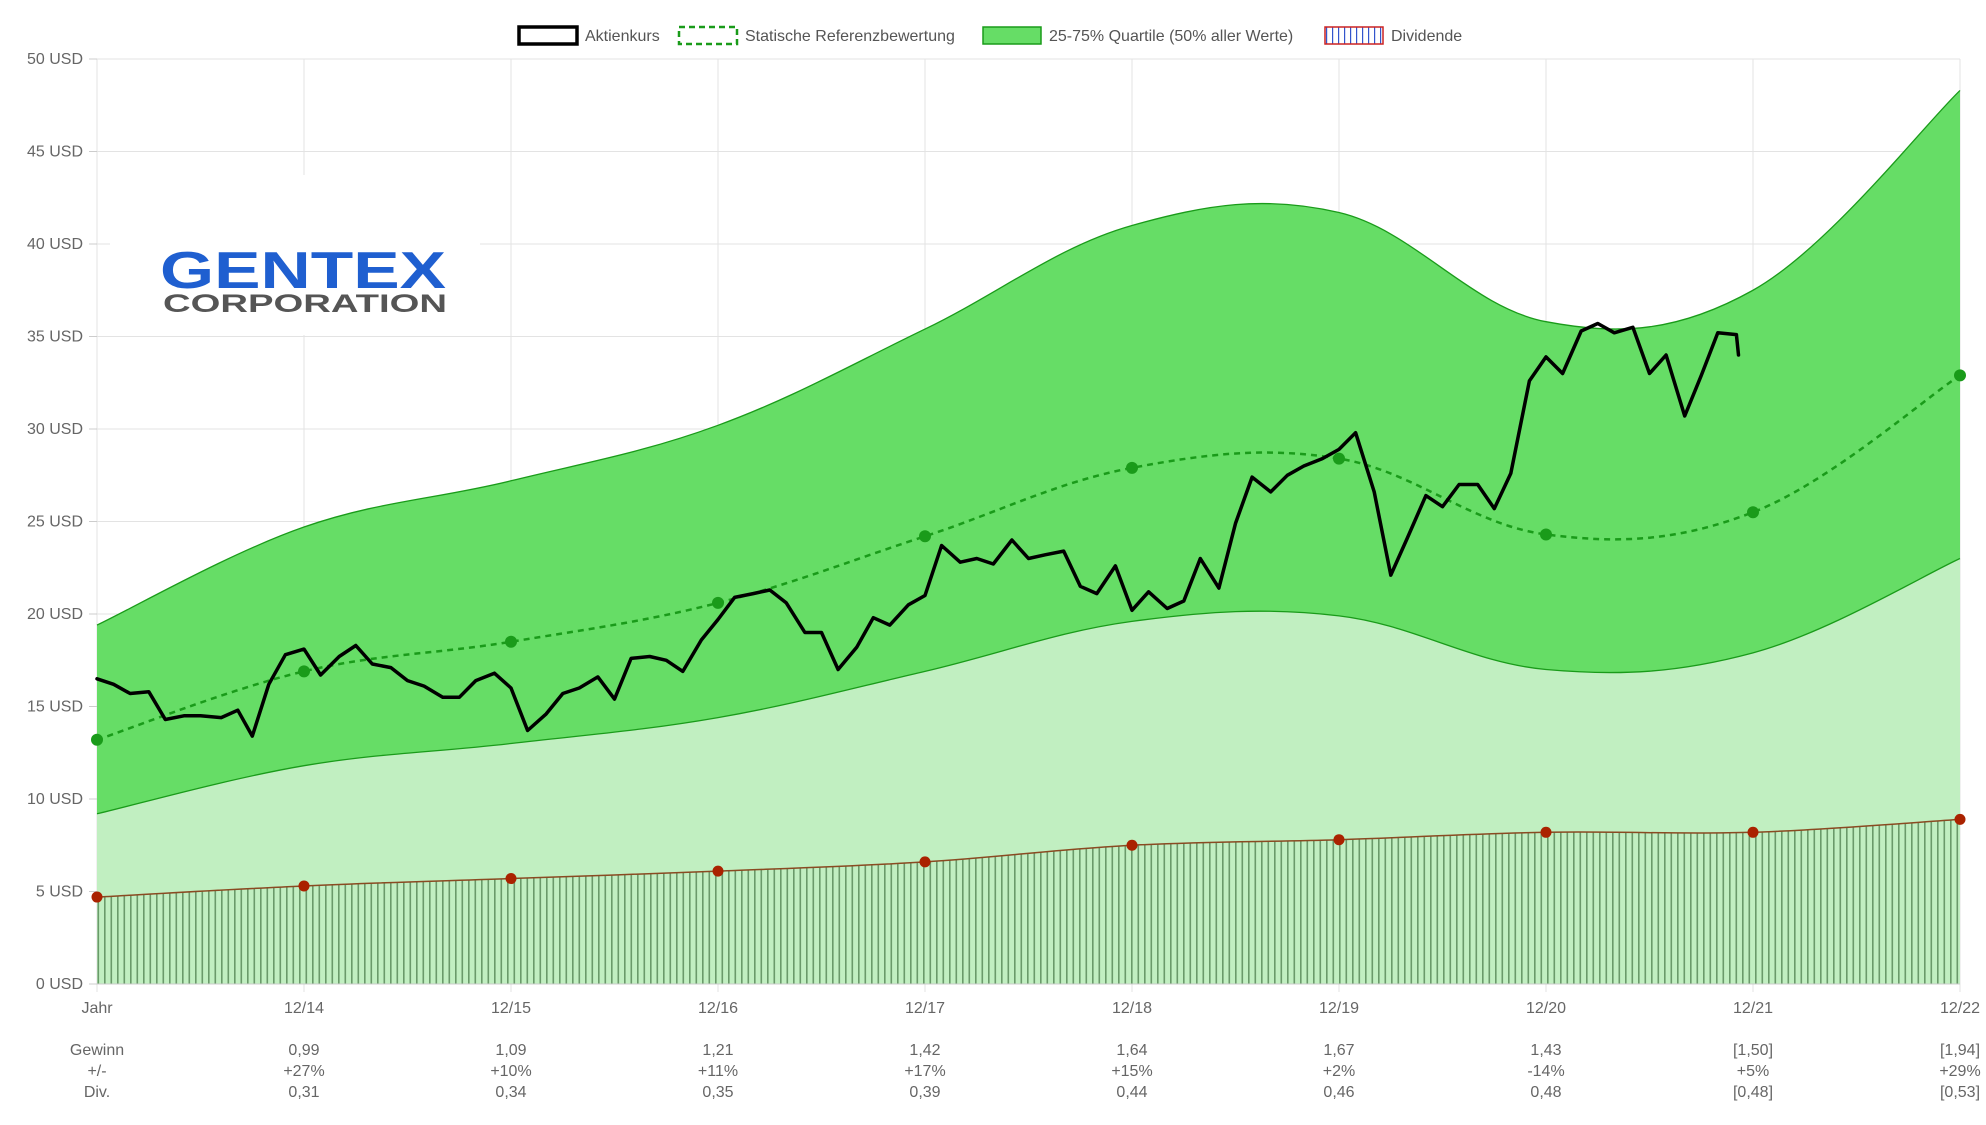 The image size is (1986, 1125). I want to click on logo-text-gentex: GENTEX, so click(303, 271).